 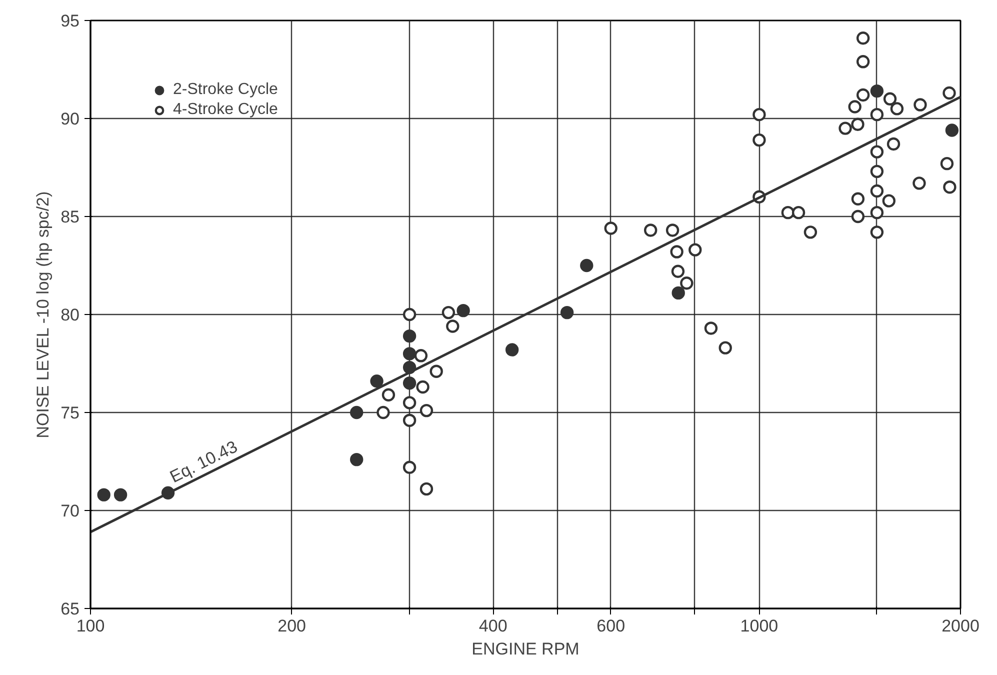 I want to click on x-tick-label: 1000, so click(x=759, y=626).